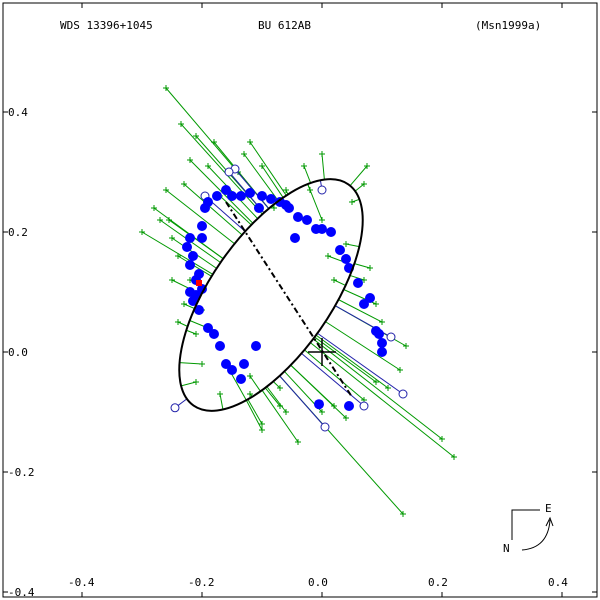 Image resolution: width=600 pixels, height=600 pixels. I want to click on x-tick-label: 0.4, so click(558, 582).